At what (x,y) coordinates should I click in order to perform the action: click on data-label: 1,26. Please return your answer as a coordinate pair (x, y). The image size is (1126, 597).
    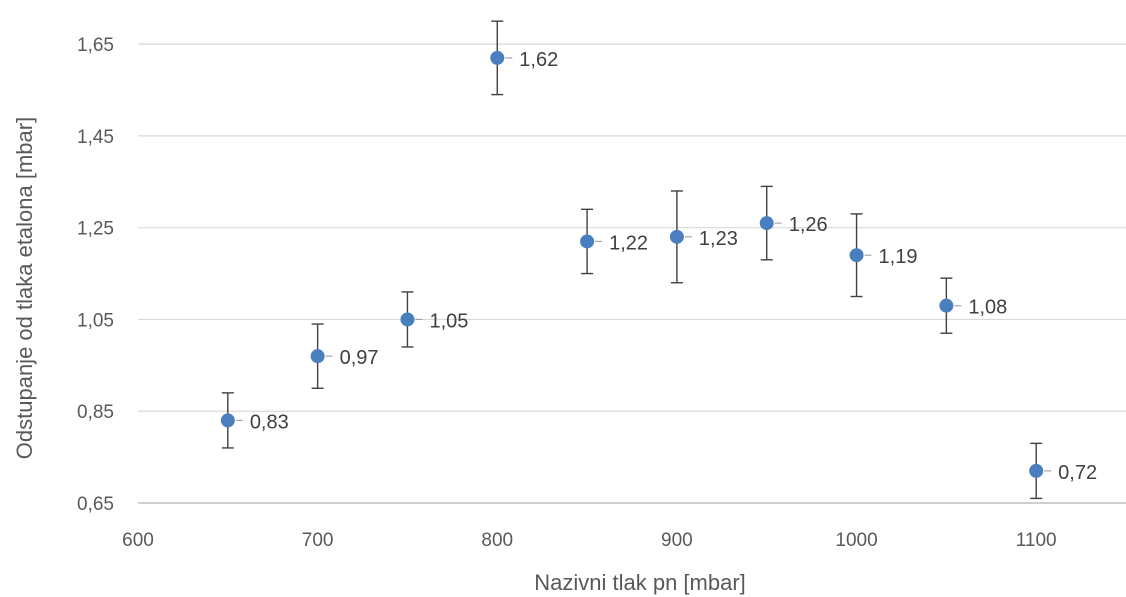
    Looking at the image, I should click on (808, 225).